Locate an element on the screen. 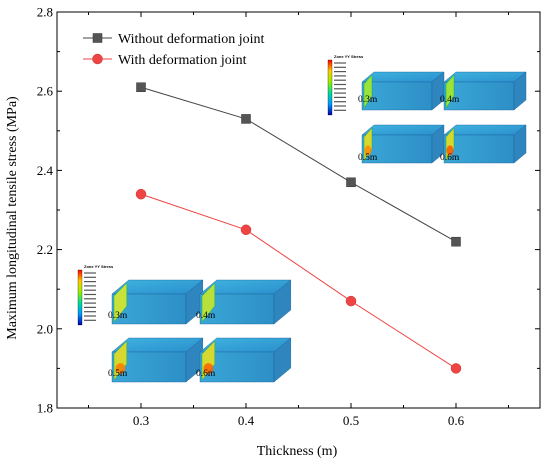 This screenshot has height=464, width=550. y-tick-label: 2.0 is located at coordinates (45, 328).